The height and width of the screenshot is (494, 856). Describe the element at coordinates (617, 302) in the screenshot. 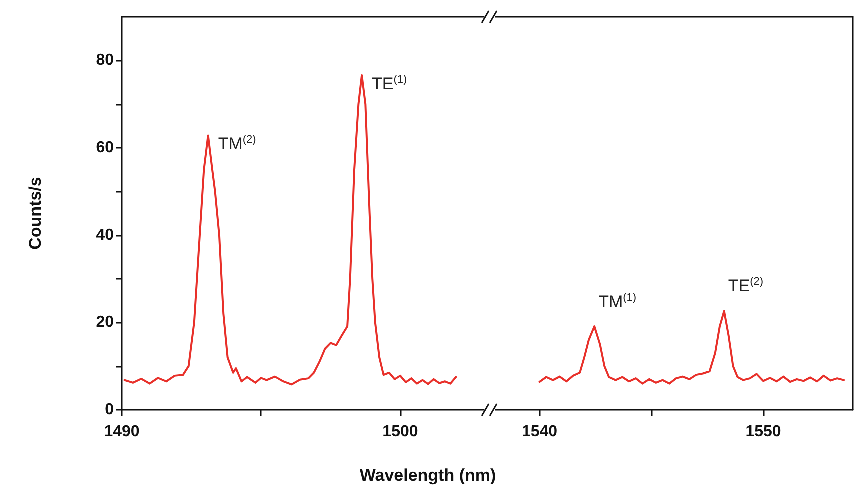

I see `annotation: TM$^{(1)}$` at that location.